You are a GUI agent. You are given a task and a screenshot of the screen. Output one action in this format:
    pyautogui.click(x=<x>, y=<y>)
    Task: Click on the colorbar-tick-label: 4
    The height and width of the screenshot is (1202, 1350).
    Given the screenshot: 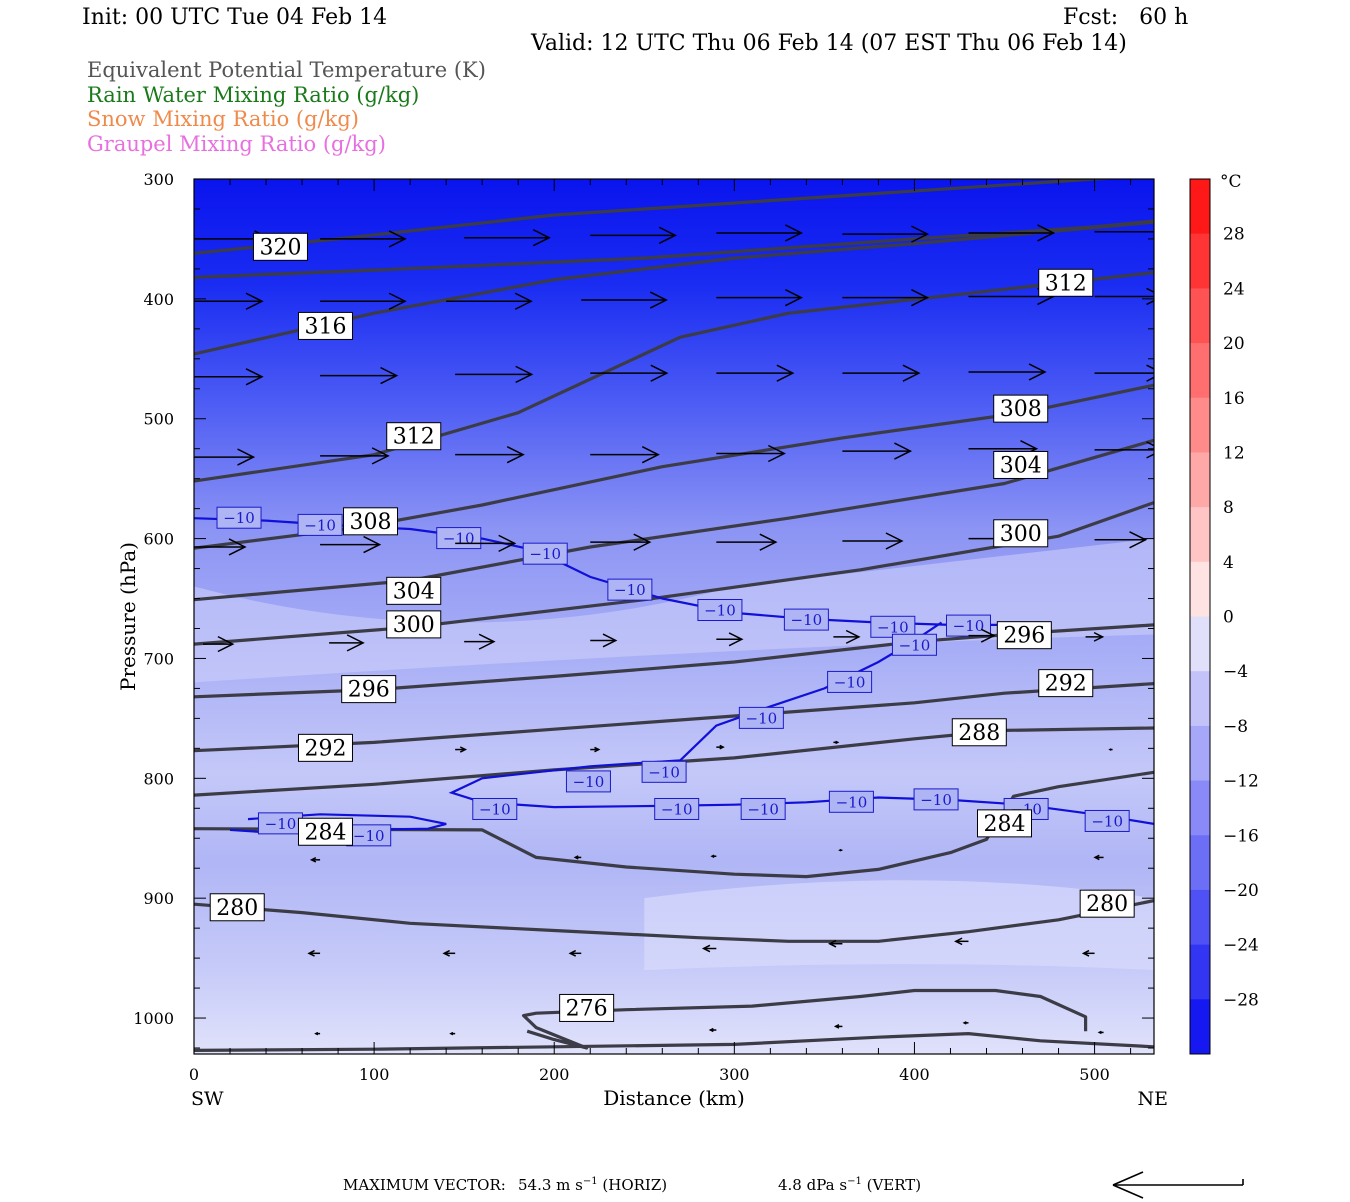 What is the action you would take?
    pyautogui.click(x=1228, y=563)
    